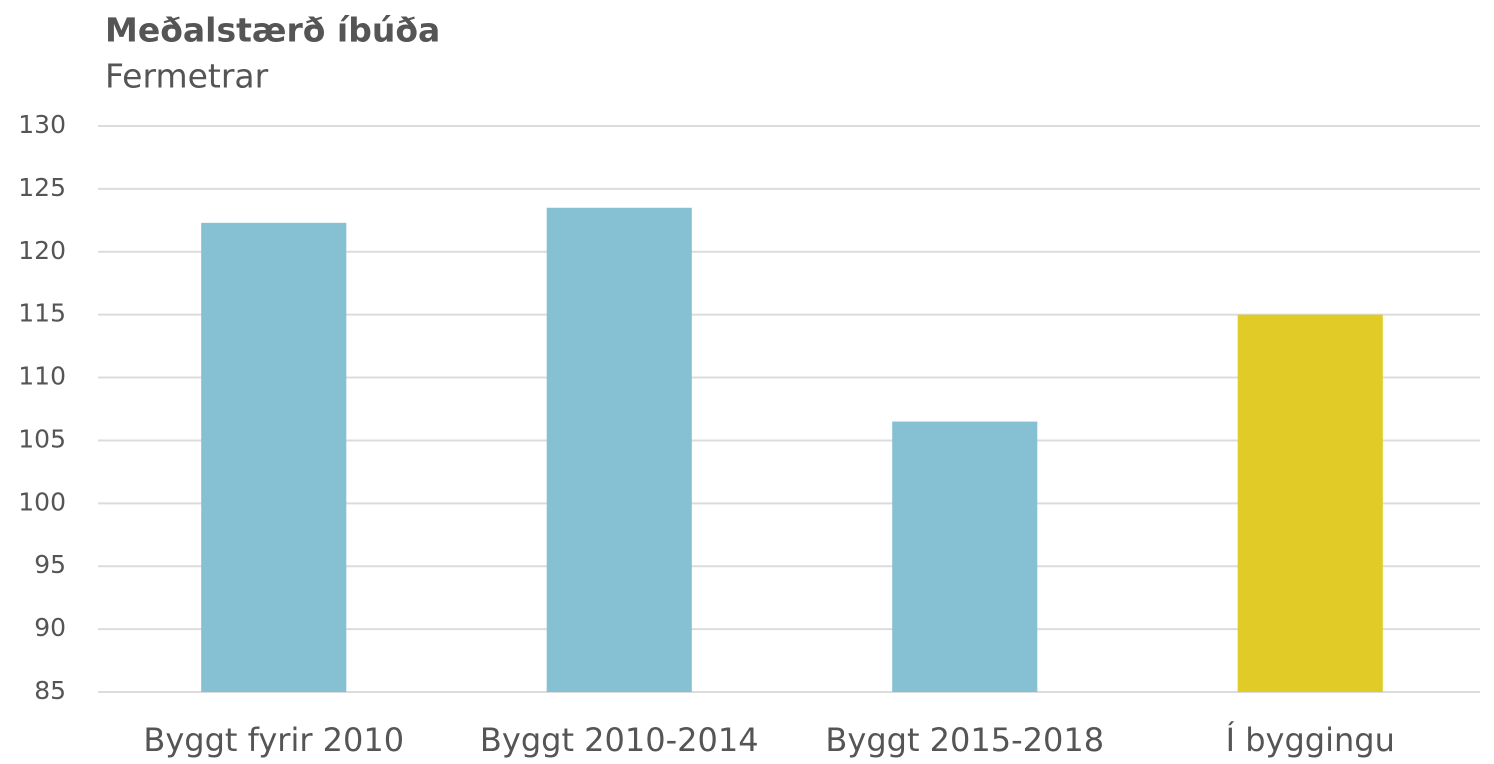  I want to click on y-tick-label: 90, so click(50, 627).